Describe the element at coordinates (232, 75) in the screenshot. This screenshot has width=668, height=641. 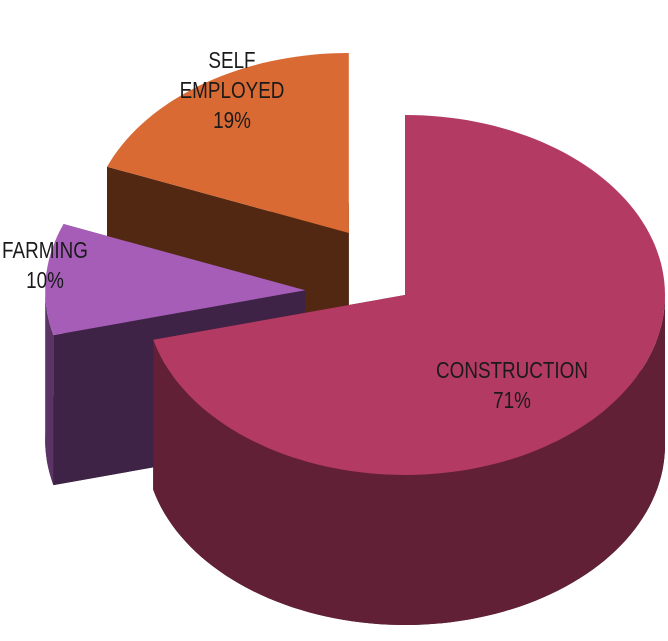
I see `category-label: SELF EMPLOYED` at that location.